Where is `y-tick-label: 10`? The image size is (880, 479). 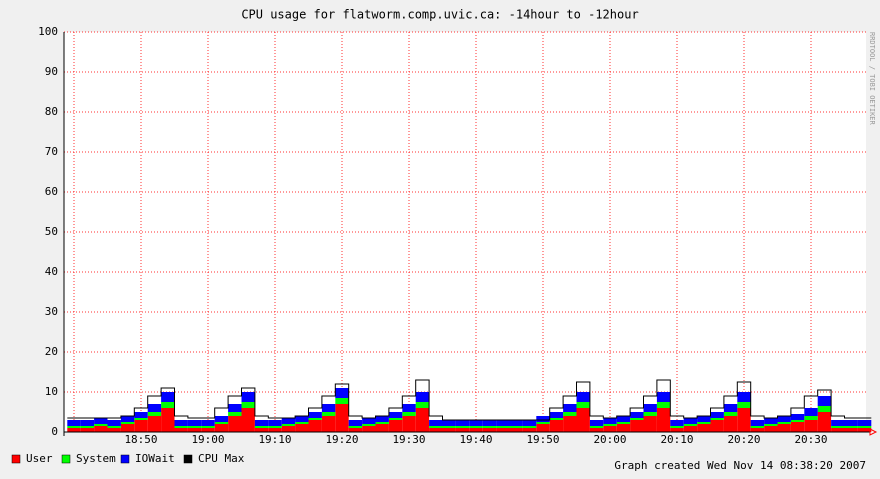 y-tick-label: 10 is located at coordinates (51, 391).